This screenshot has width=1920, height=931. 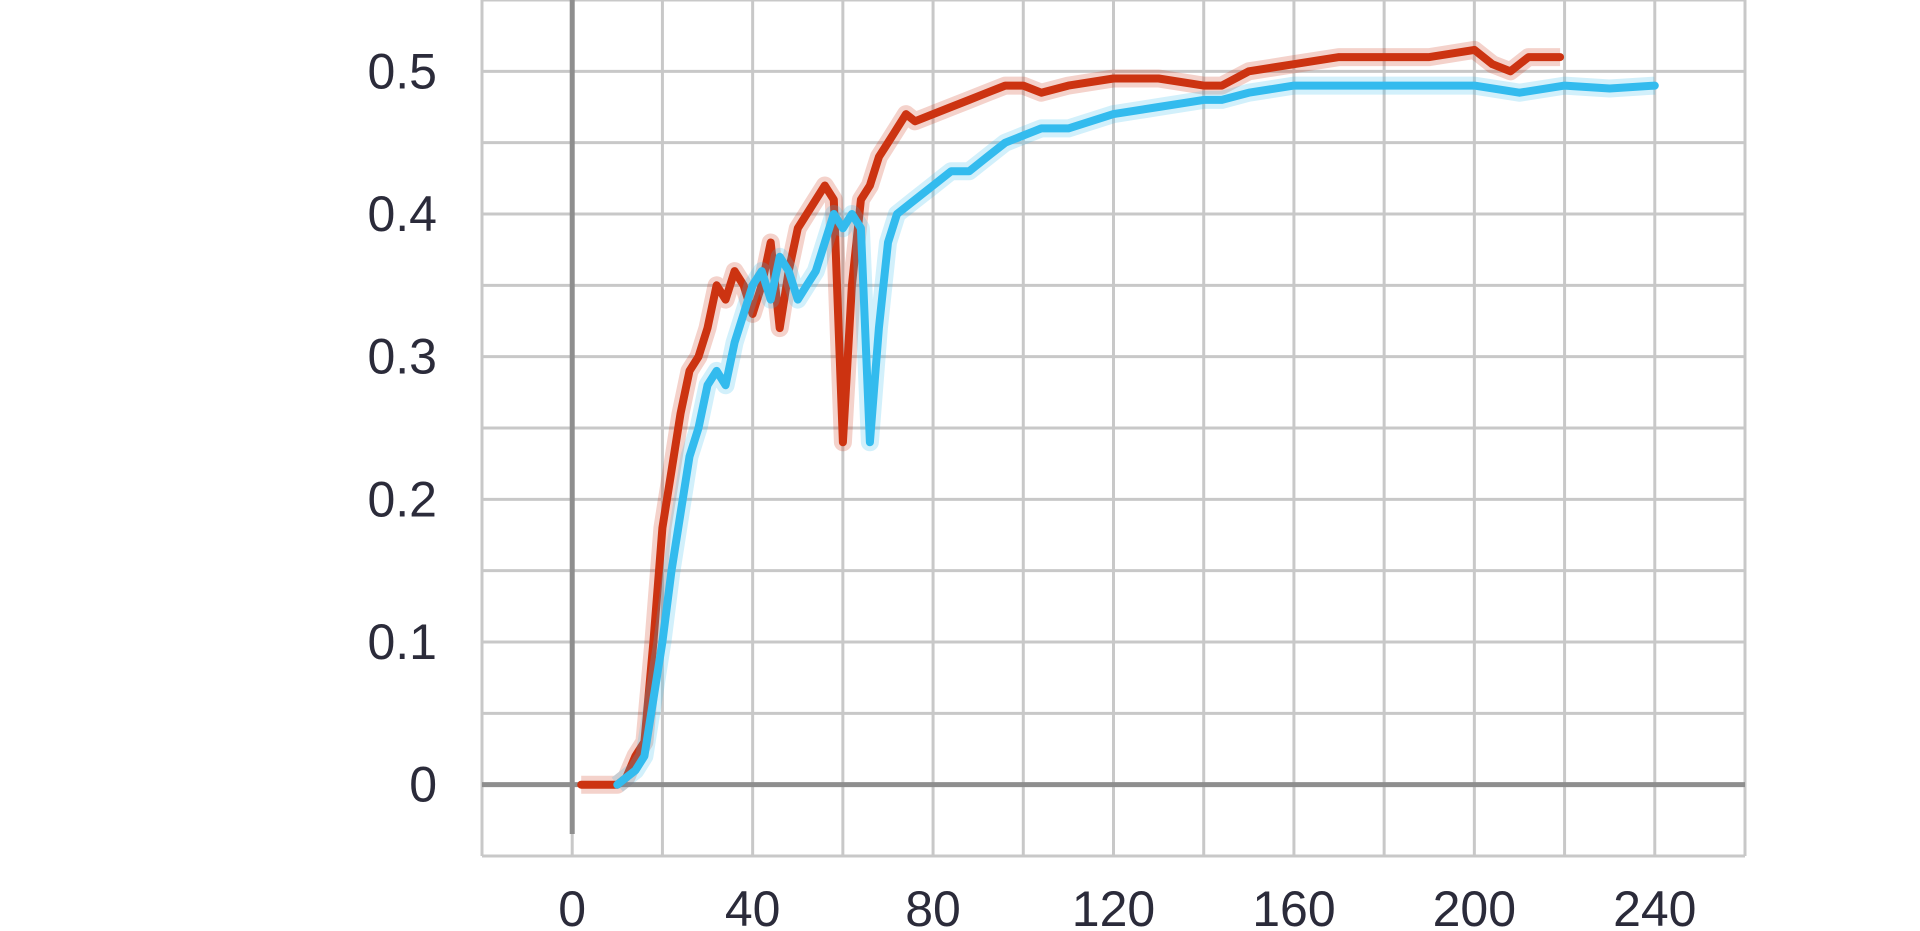 I want to click on y-tick-label: 0.5, so click(x=402, y=71).